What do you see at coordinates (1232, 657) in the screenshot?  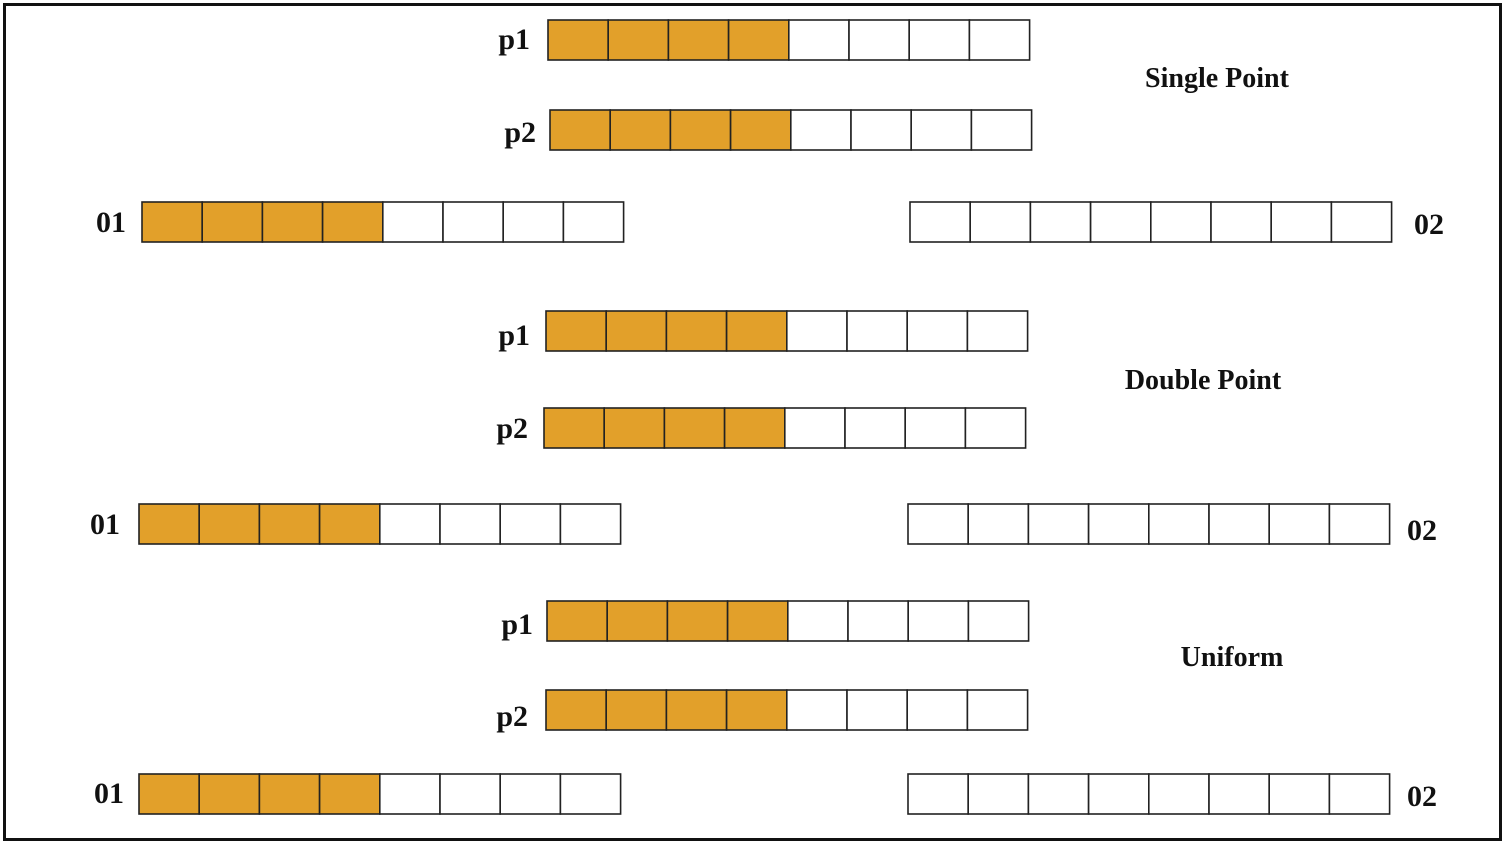 I see `section-title: Uniform` at bounding box center [1232, 657].